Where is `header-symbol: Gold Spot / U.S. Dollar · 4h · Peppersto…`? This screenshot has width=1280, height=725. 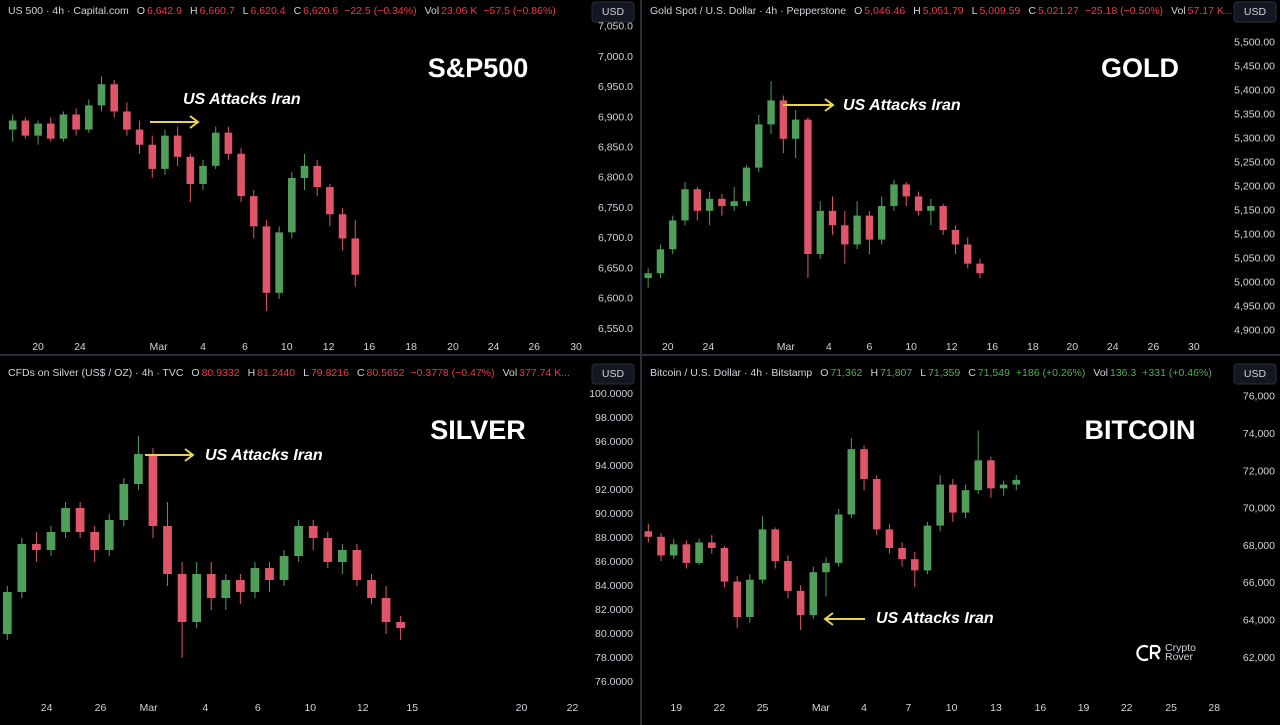
header-symbol: Gold Spot / U.S. Dollar · 4h · Peppersto… is located at coordinates (748, 11).